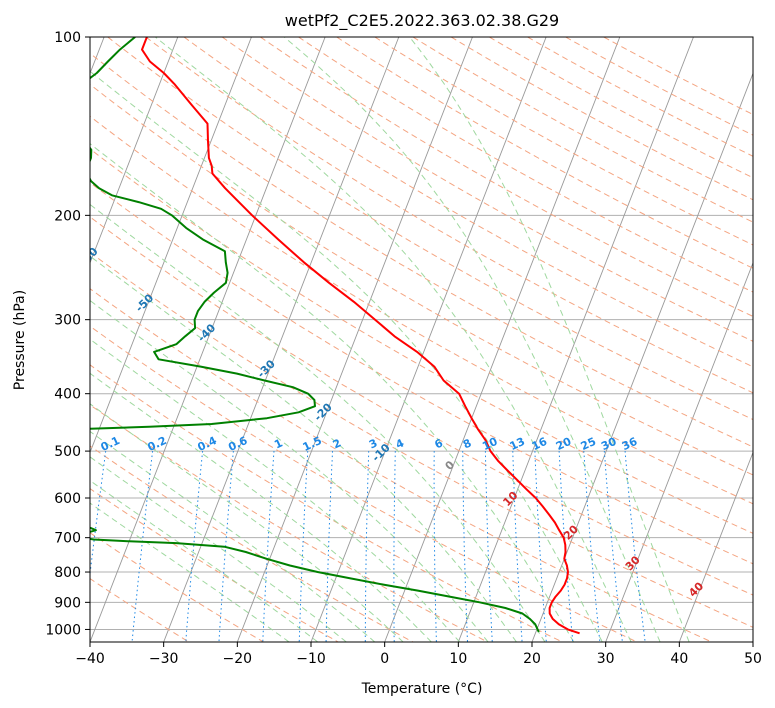 This screenshot has height=708, width=775. What do you see at coordinates (67, 216) in the screenshot?
I see `y-tick-label: 200` at bounding box center [67, 216].